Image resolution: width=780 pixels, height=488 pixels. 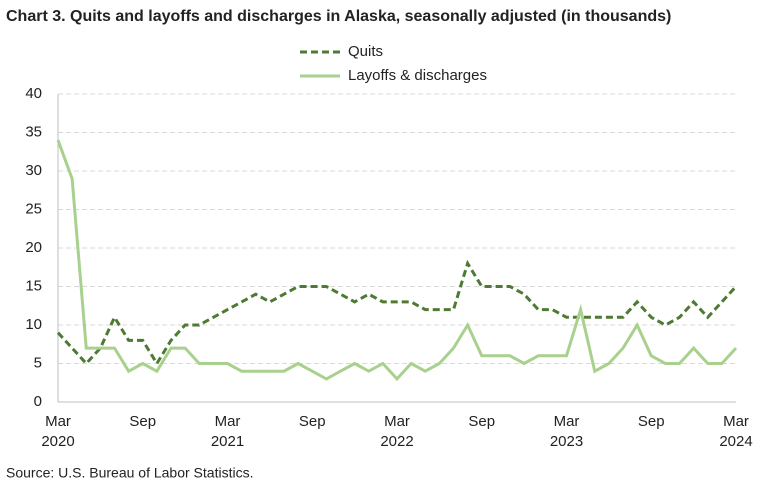 I want to click on y-tick-label: 25, so click(x=33, y=208).